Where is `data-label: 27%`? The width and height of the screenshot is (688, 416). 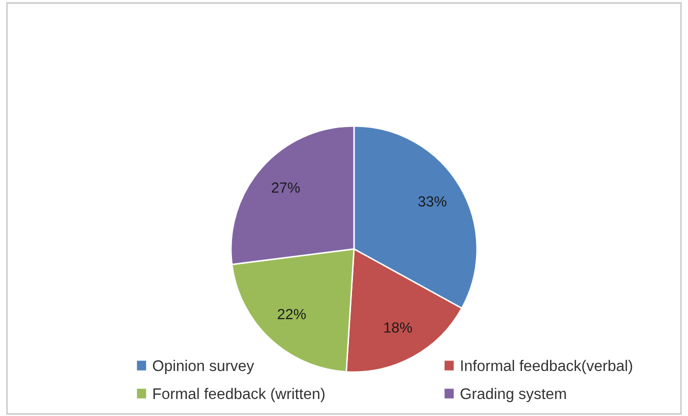 data-label: 27% is located at coordinates (286, 187).